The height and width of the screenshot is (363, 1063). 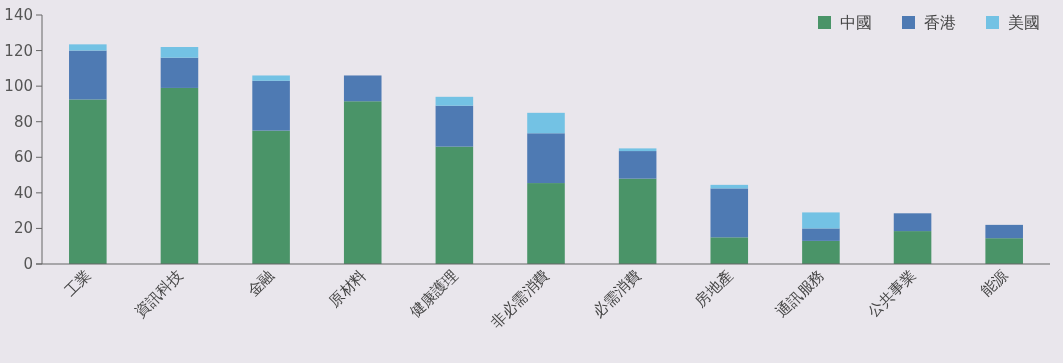 What do you see at coordinates (18, 86) in the screenshot?
I see `y-tick-label: 100` at bounding box center [18, 86].